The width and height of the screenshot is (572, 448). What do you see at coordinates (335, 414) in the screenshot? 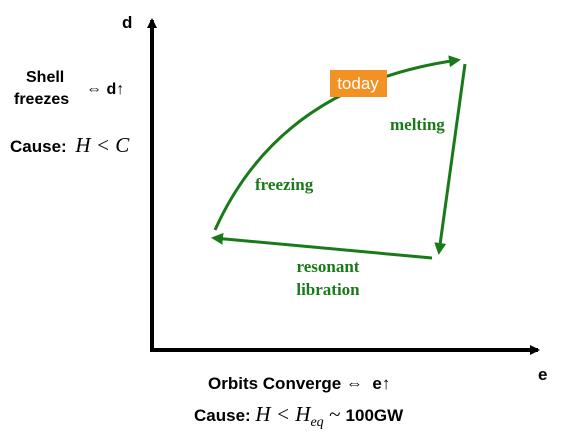
I see `approx: ~` at bounding box center [335, 414].